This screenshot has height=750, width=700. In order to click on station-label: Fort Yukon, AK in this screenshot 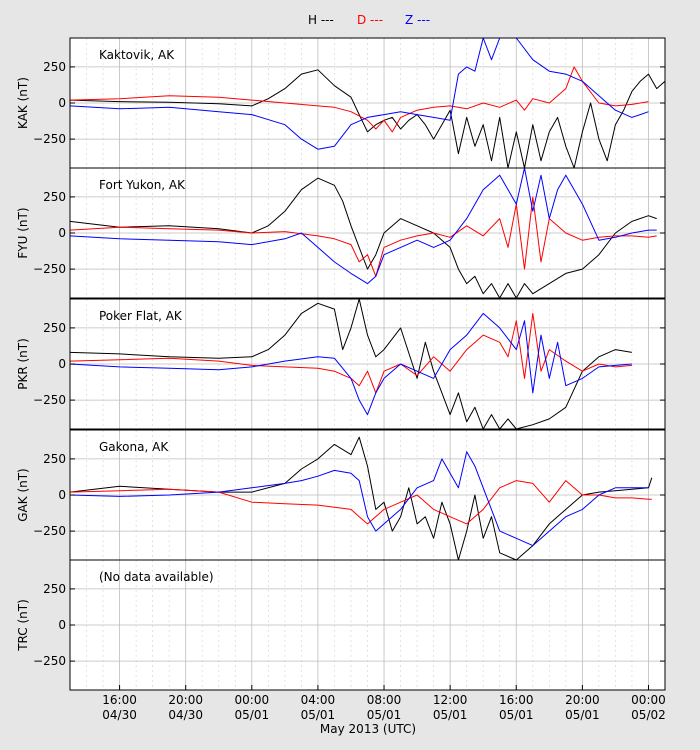, I will do `click(142, 185)`.